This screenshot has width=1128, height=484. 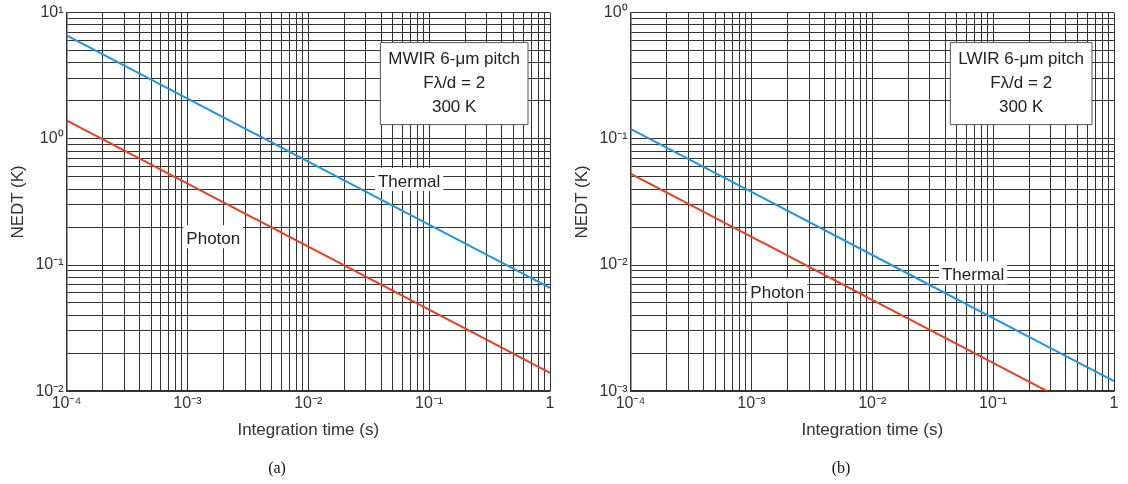 What do you see at coordinates (1021, 59) in the screenshot?
I see `annotation: LWIR 6-μm pitch` at bounding box center [1021, 59].